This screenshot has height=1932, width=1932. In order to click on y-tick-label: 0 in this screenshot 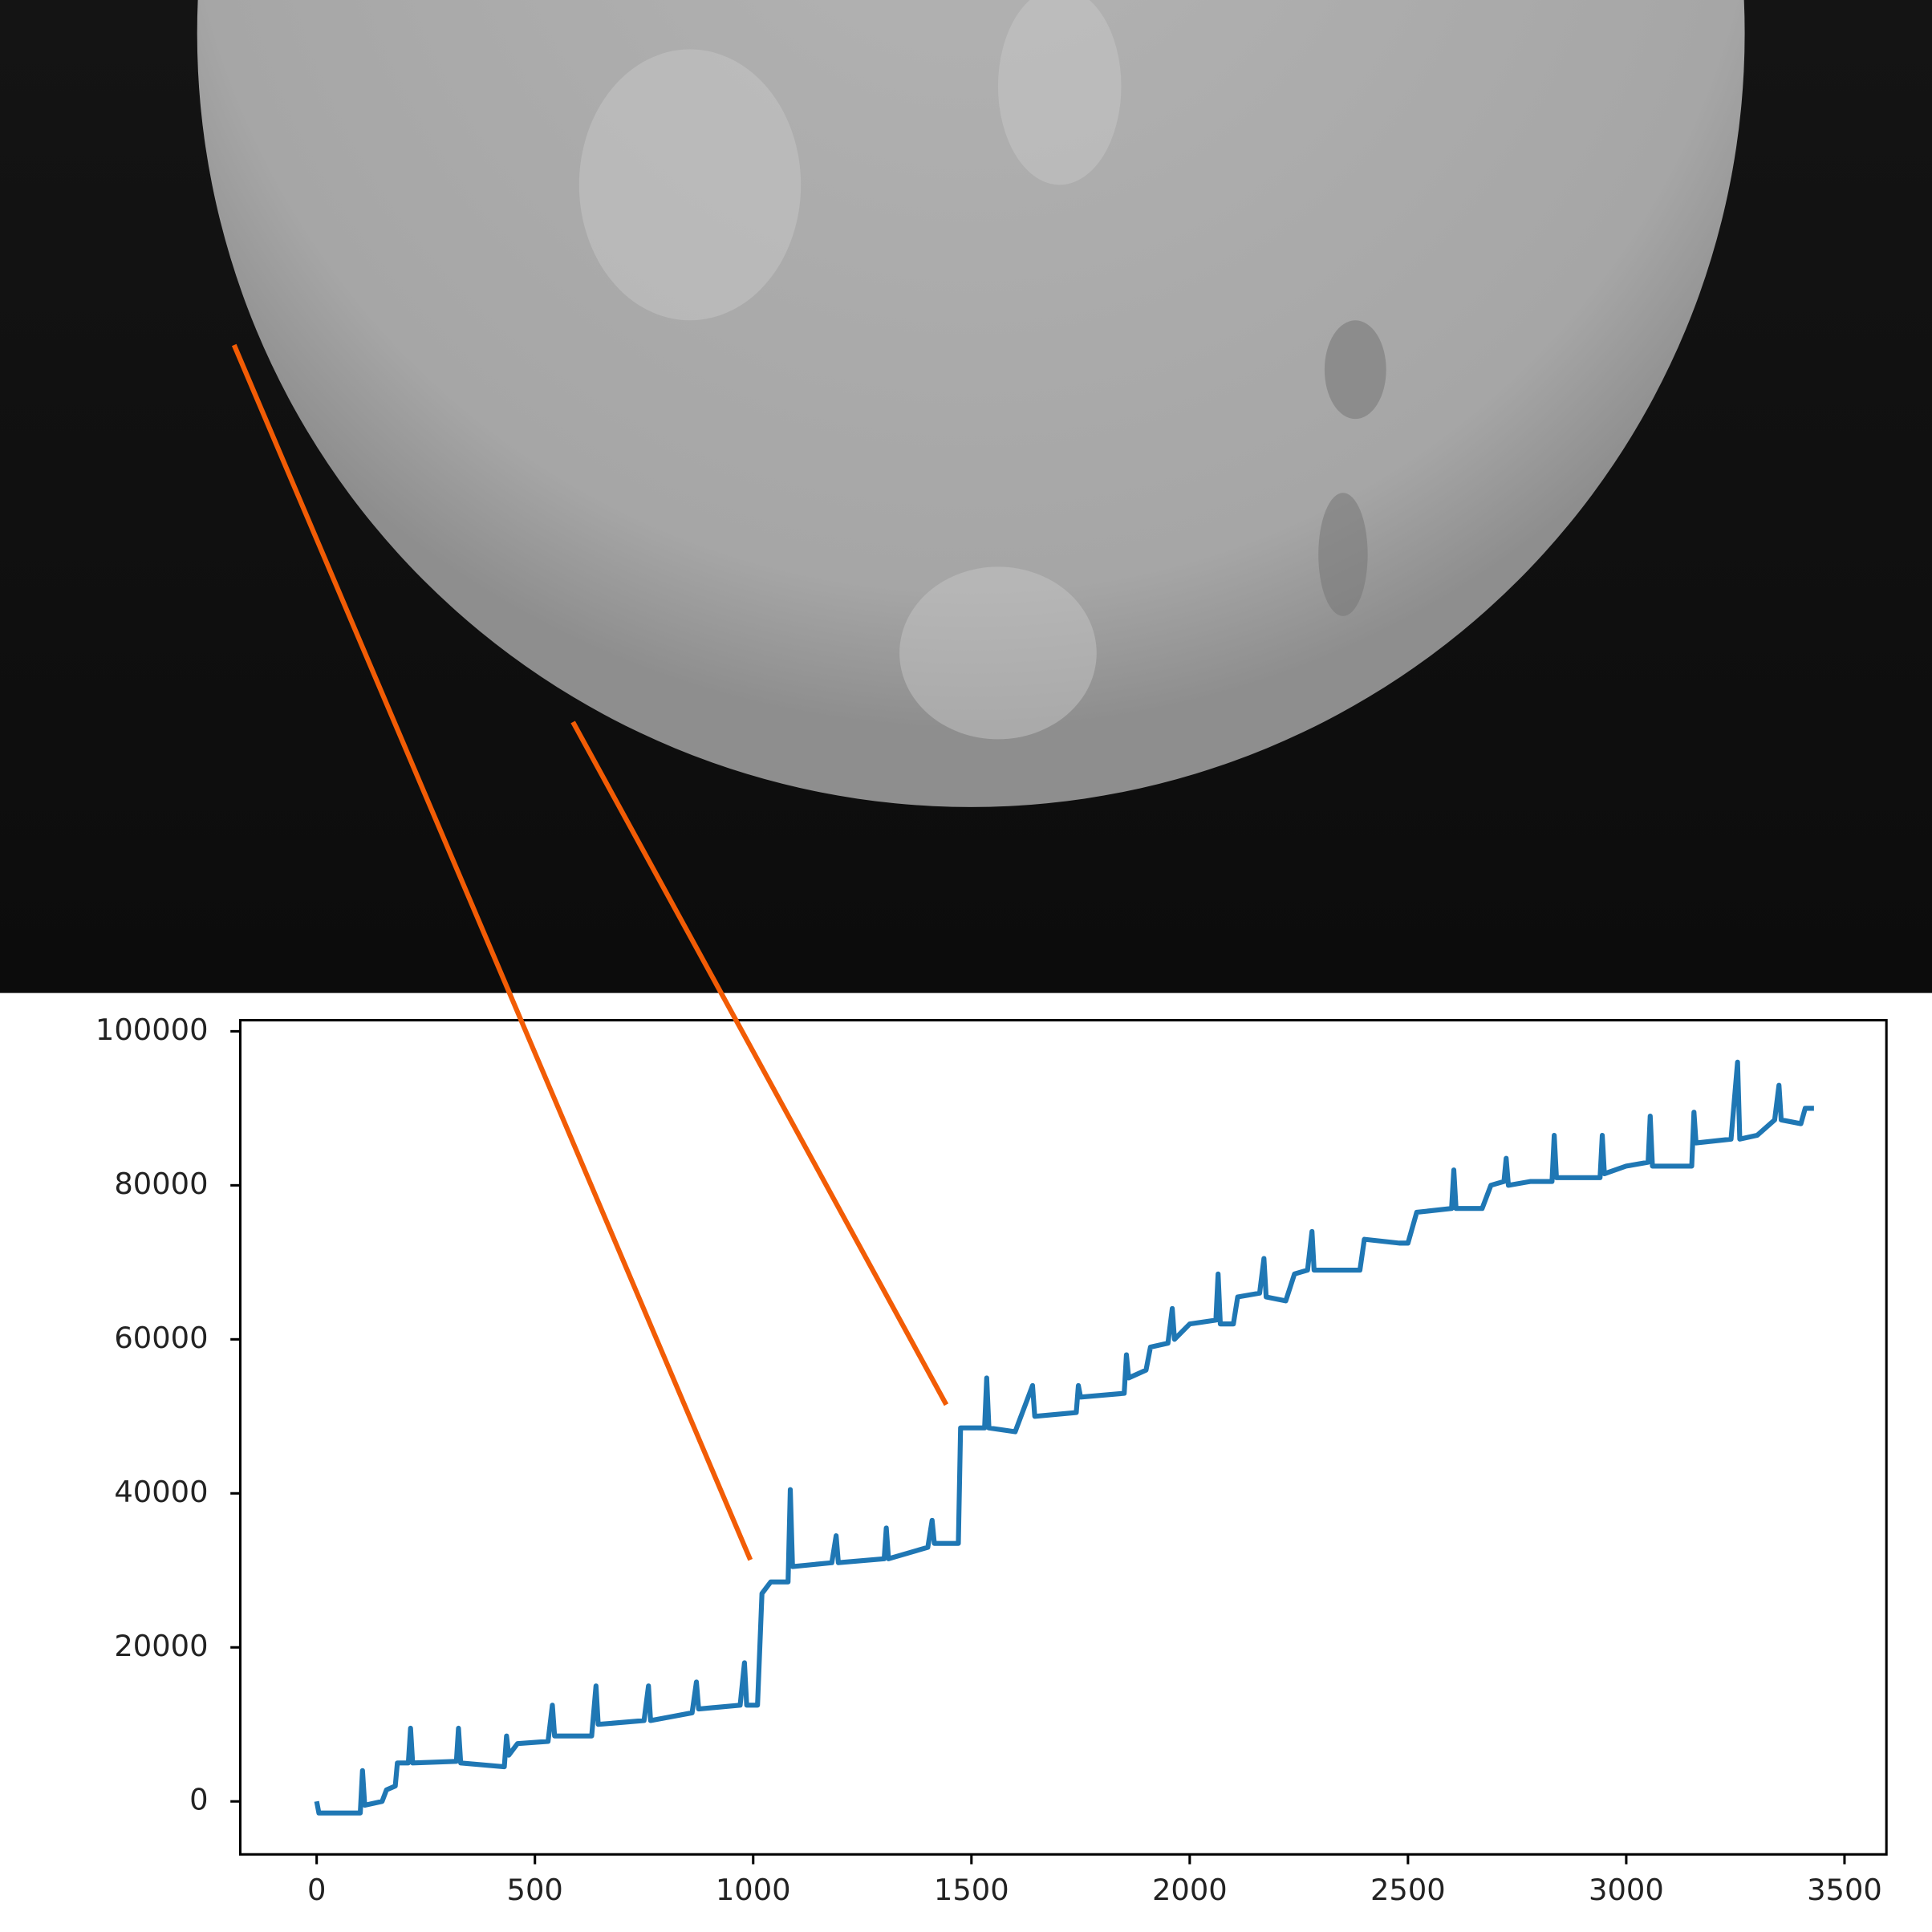, I will do `click(198, 1800)`.